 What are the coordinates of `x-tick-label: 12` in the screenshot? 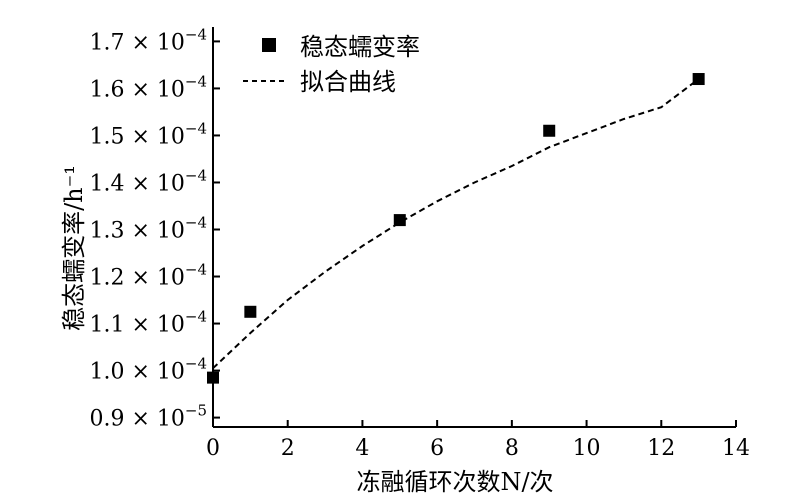 It's located at (661, 448).